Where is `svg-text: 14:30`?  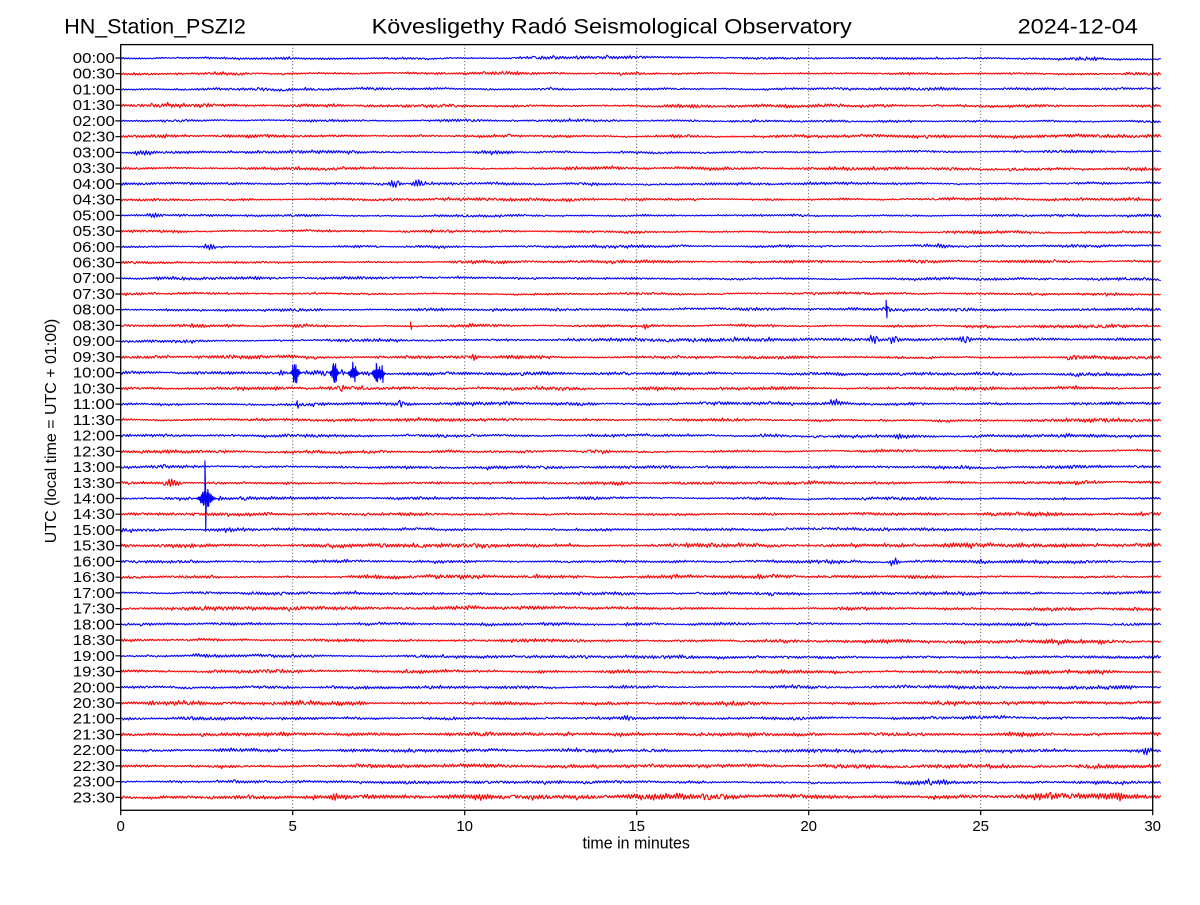
svg-text: 14:30 is located at coordinates (94, 514).